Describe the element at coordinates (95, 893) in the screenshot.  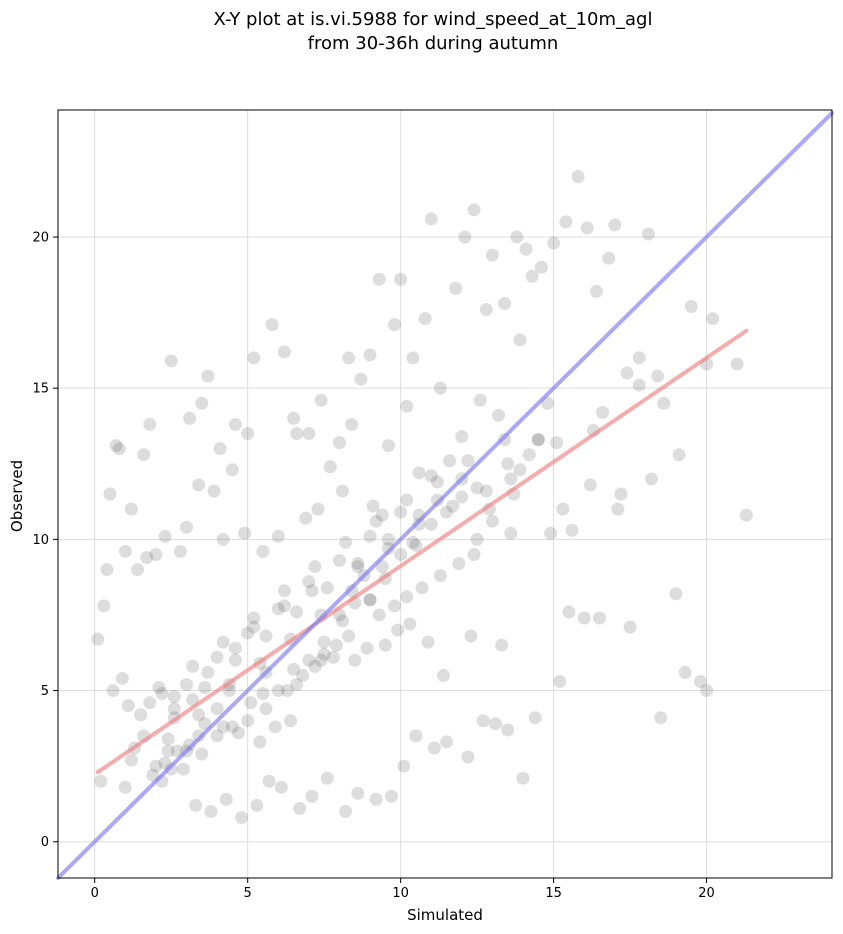
I see `x-tick-label: 0` at that location.